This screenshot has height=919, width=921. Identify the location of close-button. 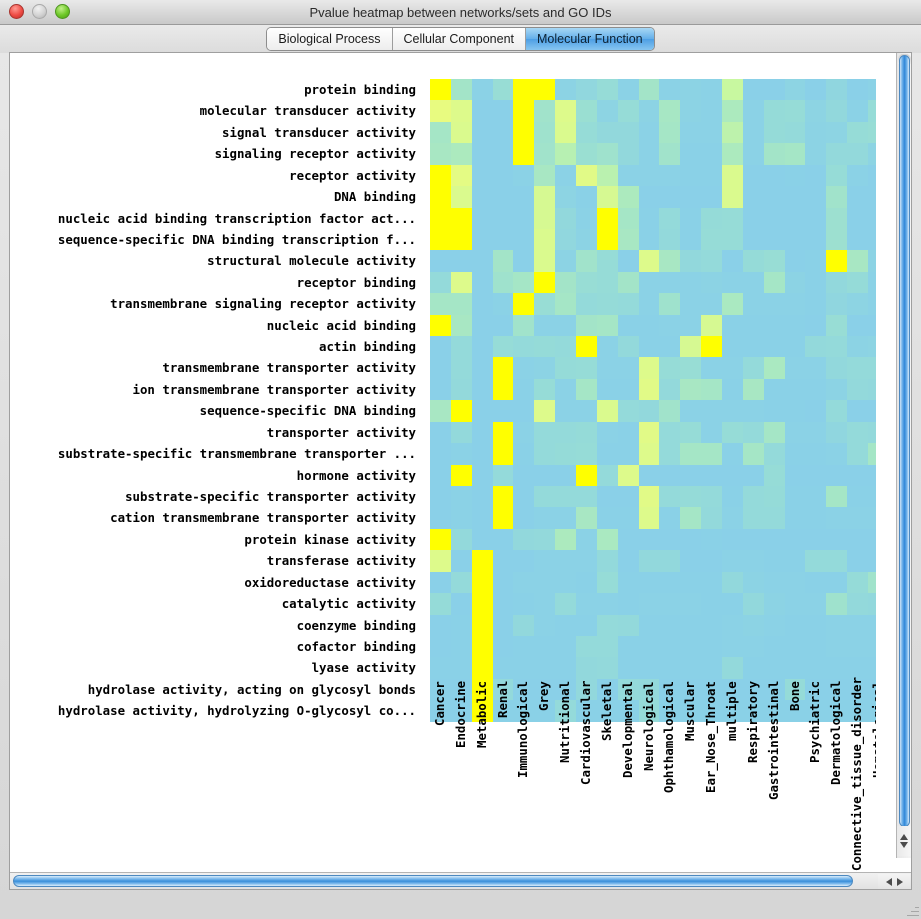
(16, 11).